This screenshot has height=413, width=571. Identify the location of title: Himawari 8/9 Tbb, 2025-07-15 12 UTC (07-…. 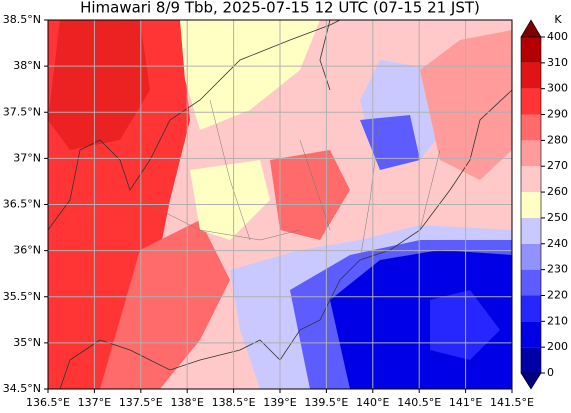
(280, 8).